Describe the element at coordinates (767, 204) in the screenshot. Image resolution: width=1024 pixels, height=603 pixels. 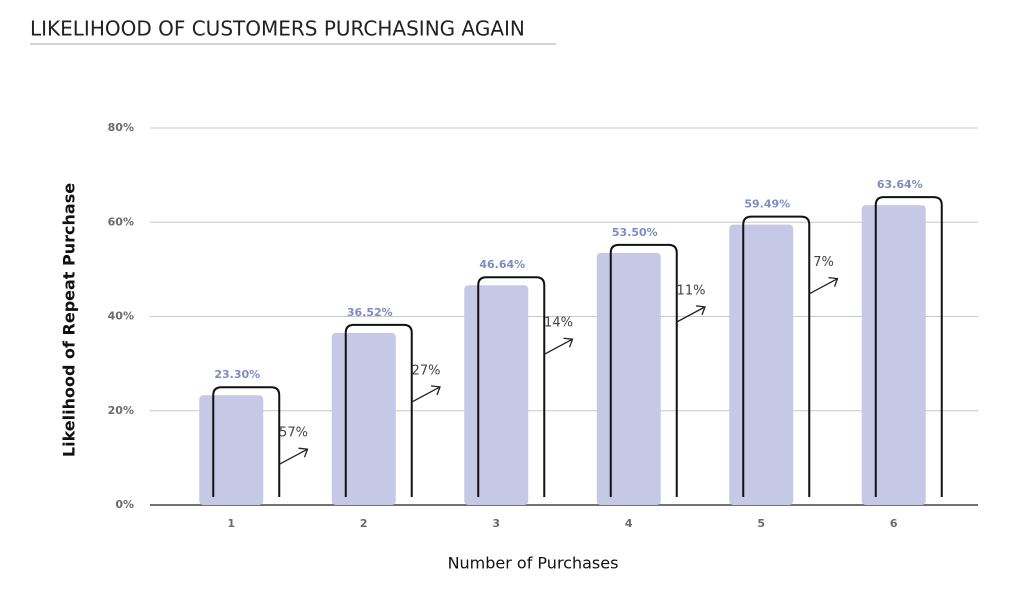
I see `value-label: 59.49%` at that location.